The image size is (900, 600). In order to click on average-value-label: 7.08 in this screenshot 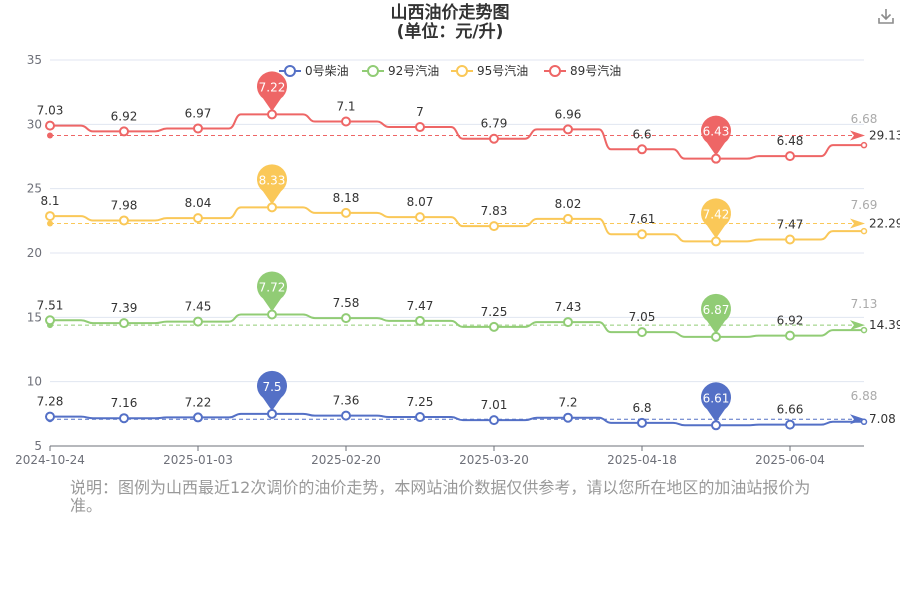, I will do `click(882, 419)`.